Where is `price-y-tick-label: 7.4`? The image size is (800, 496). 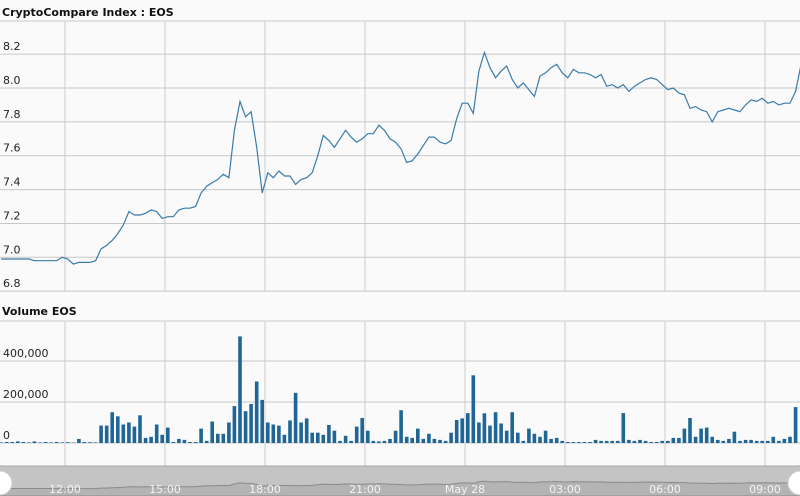 price-y-tick-label: 7.4 is located at coordinates (12, 182).